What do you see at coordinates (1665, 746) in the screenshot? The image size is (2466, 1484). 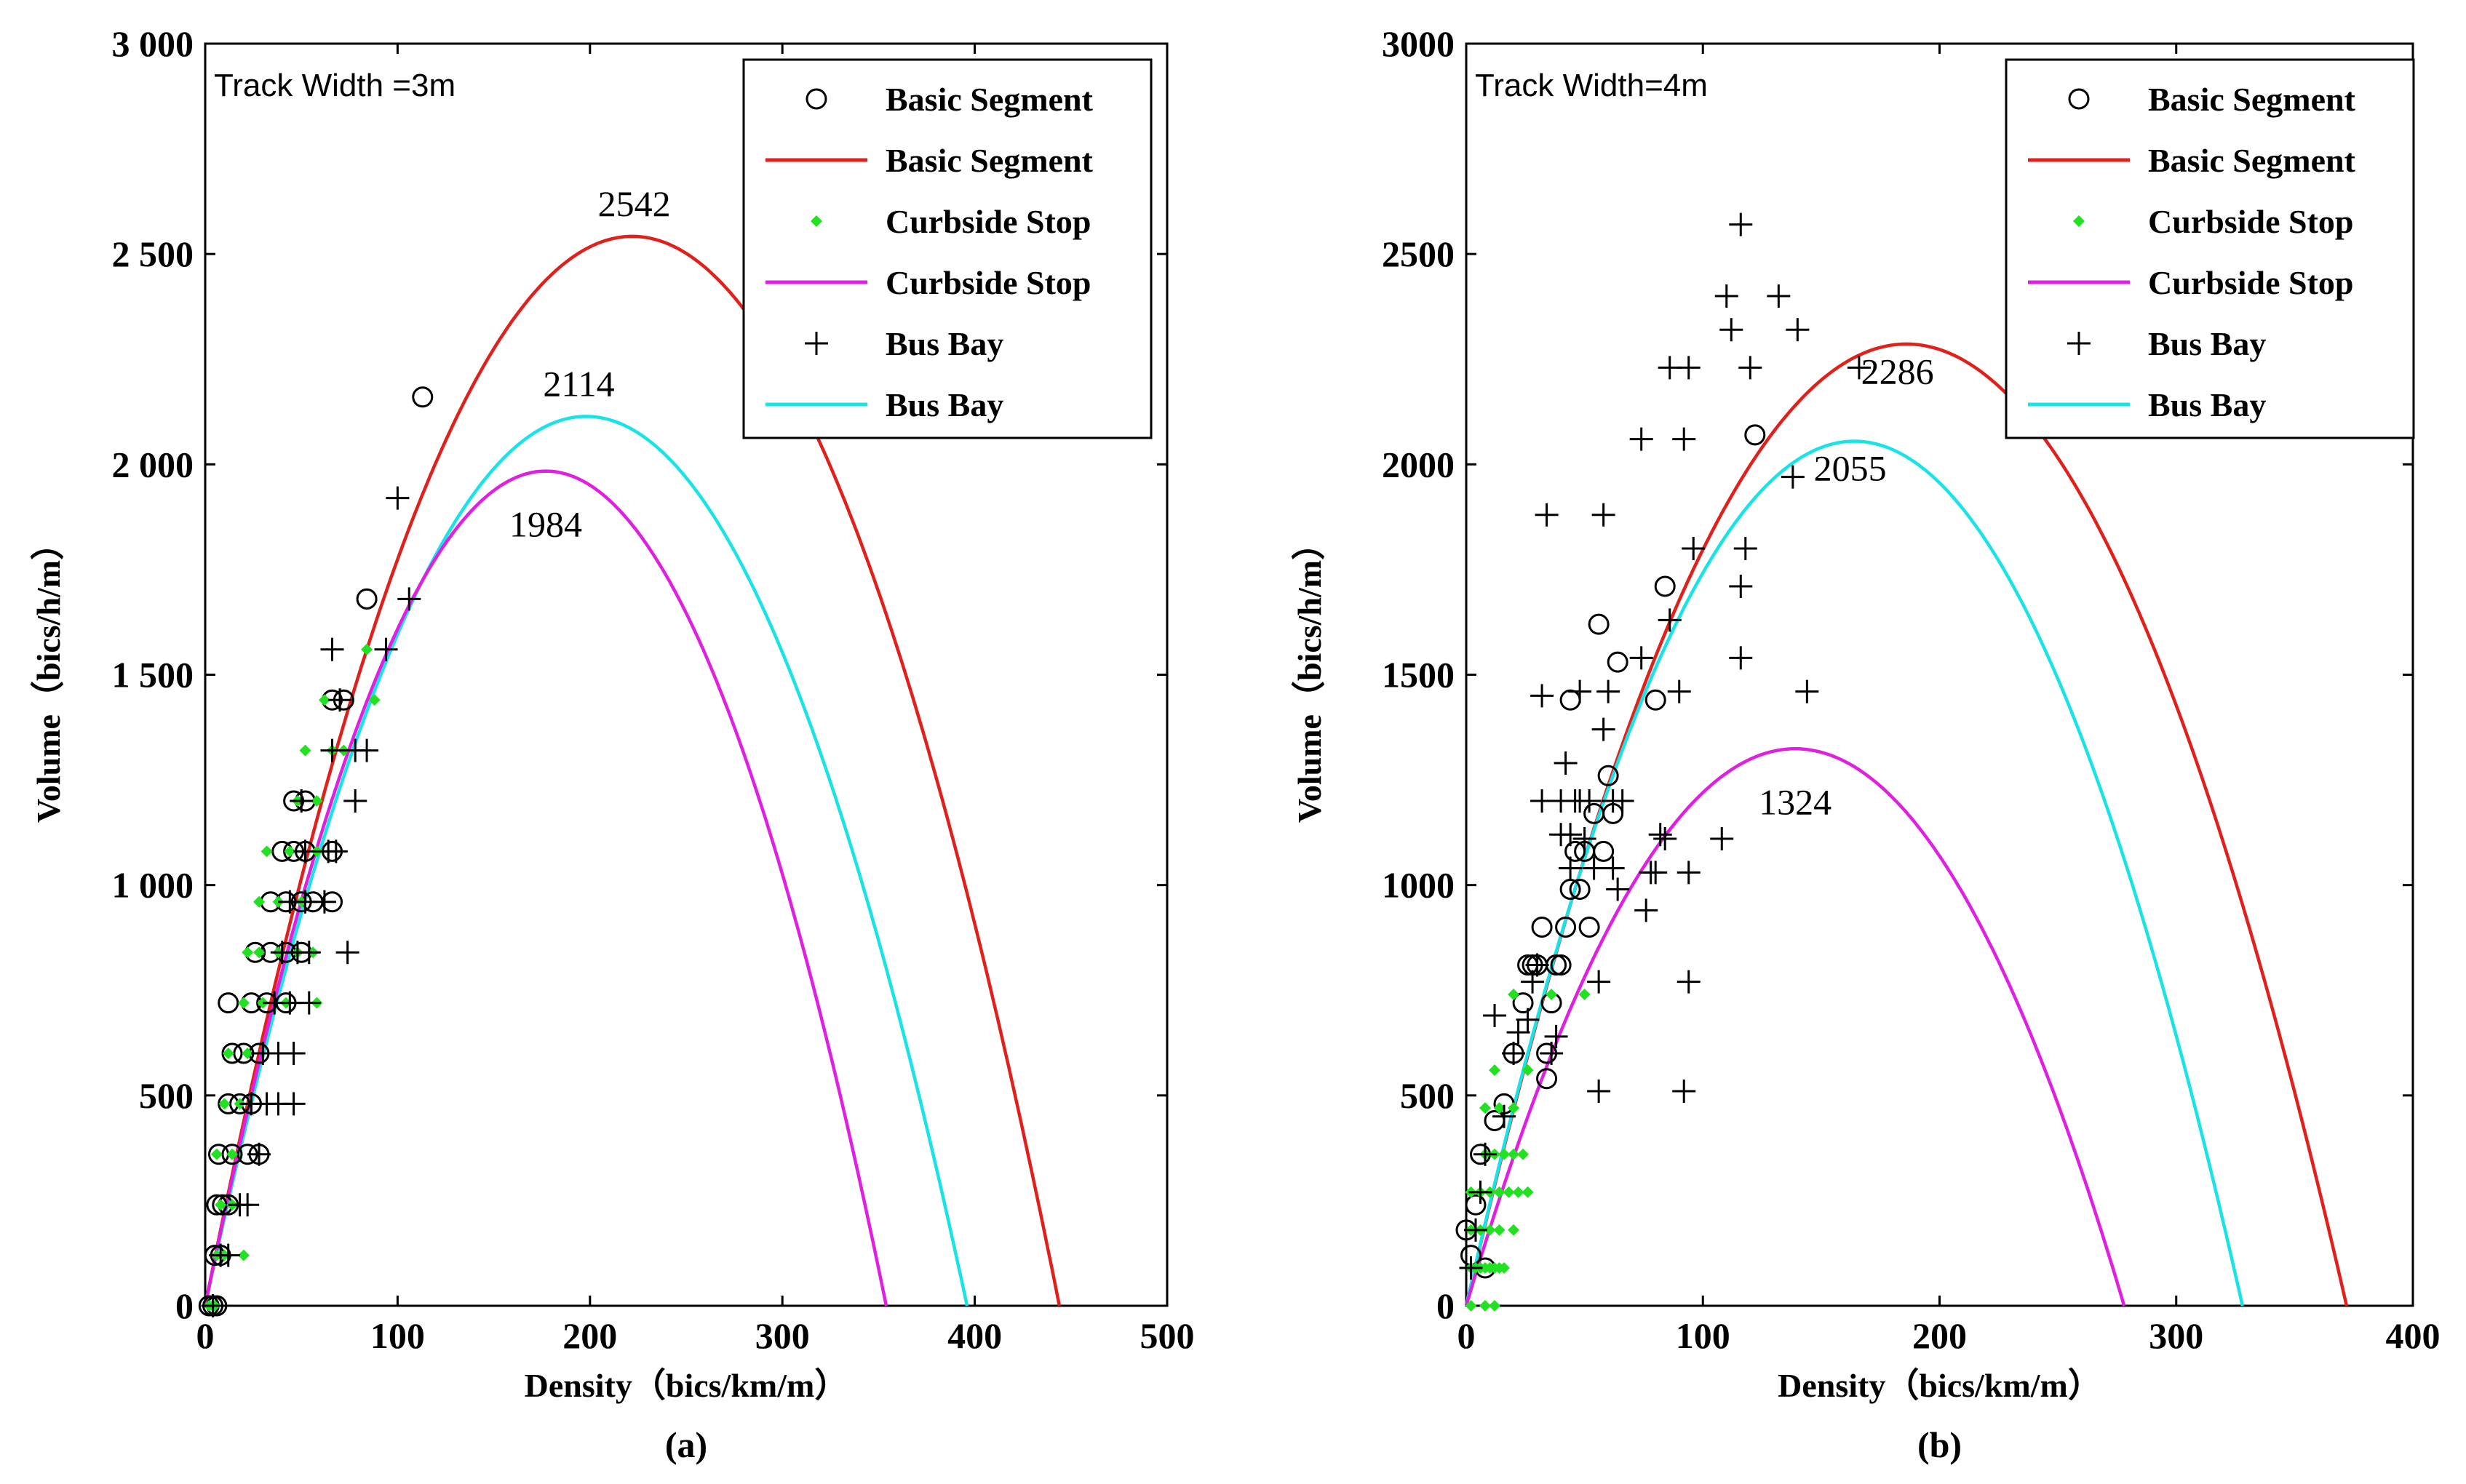 I see `panel-b-series-bus-bay` at bounding box center [1665, 746].